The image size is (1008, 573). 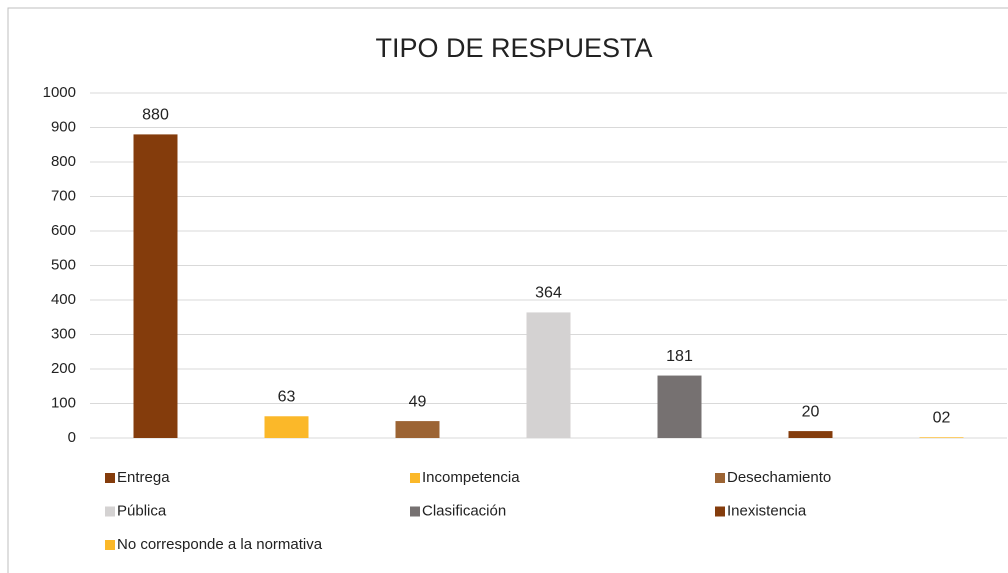 I want to click on legend-label: Entrega, so click(x=143, y=477).